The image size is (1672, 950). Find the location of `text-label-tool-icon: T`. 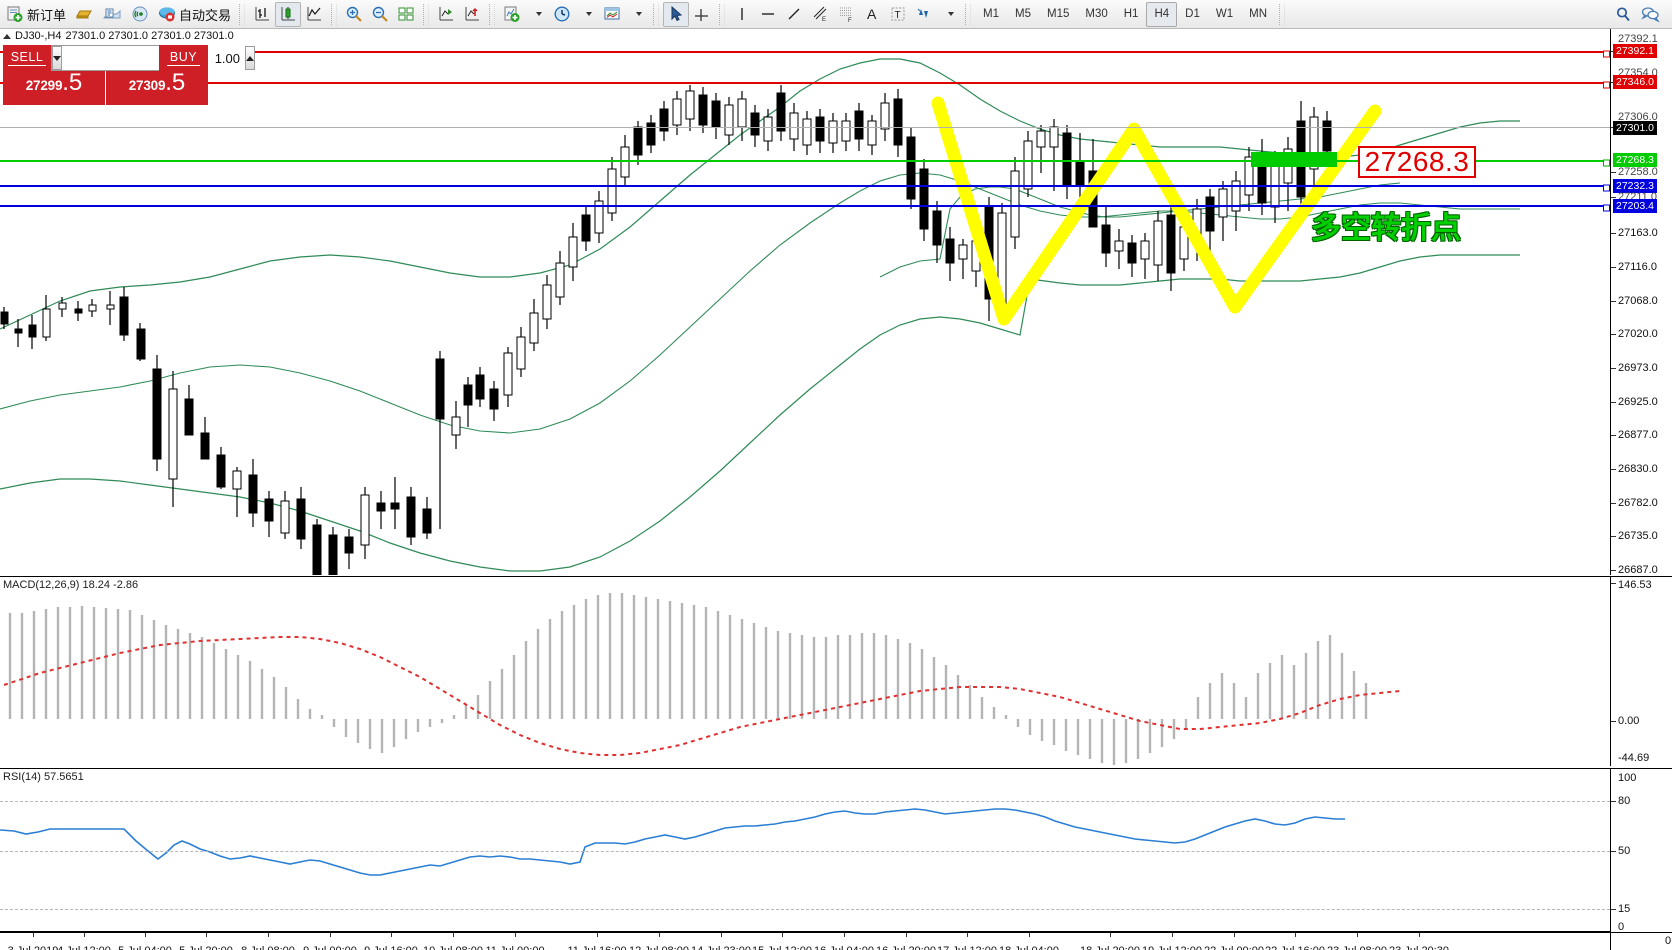

text-label-tool-icon: T is located at coordinates (898, 14).